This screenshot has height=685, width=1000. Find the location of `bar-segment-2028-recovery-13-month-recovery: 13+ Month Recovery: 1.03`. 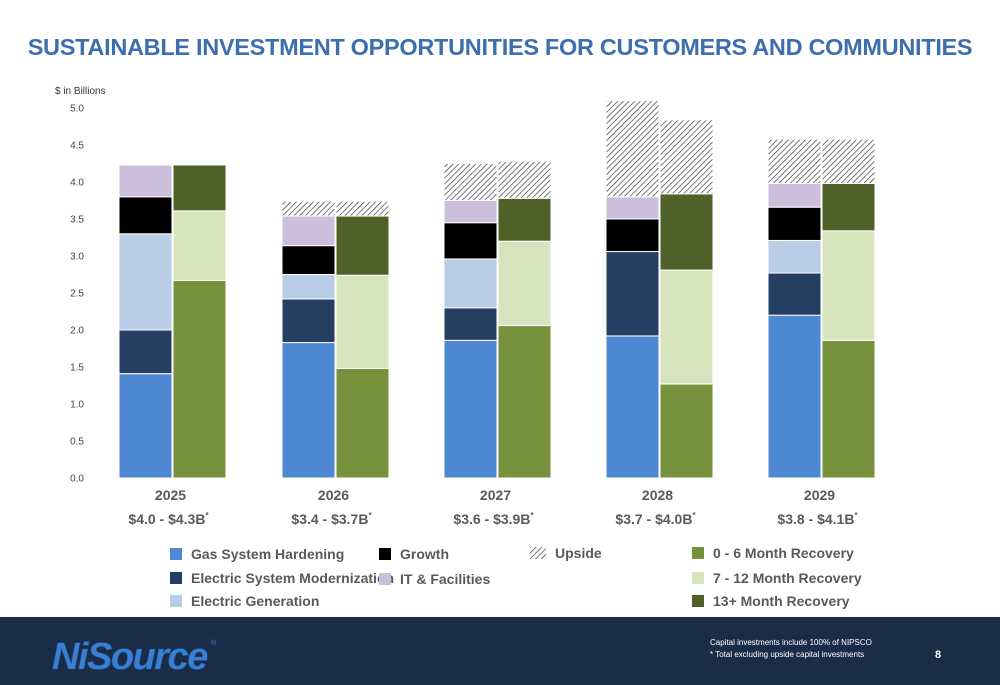

bar-segment-2028-recovery-13-month-recovery: 13+ Month Recovery: 1.03 is located at coordinates (686, 232).